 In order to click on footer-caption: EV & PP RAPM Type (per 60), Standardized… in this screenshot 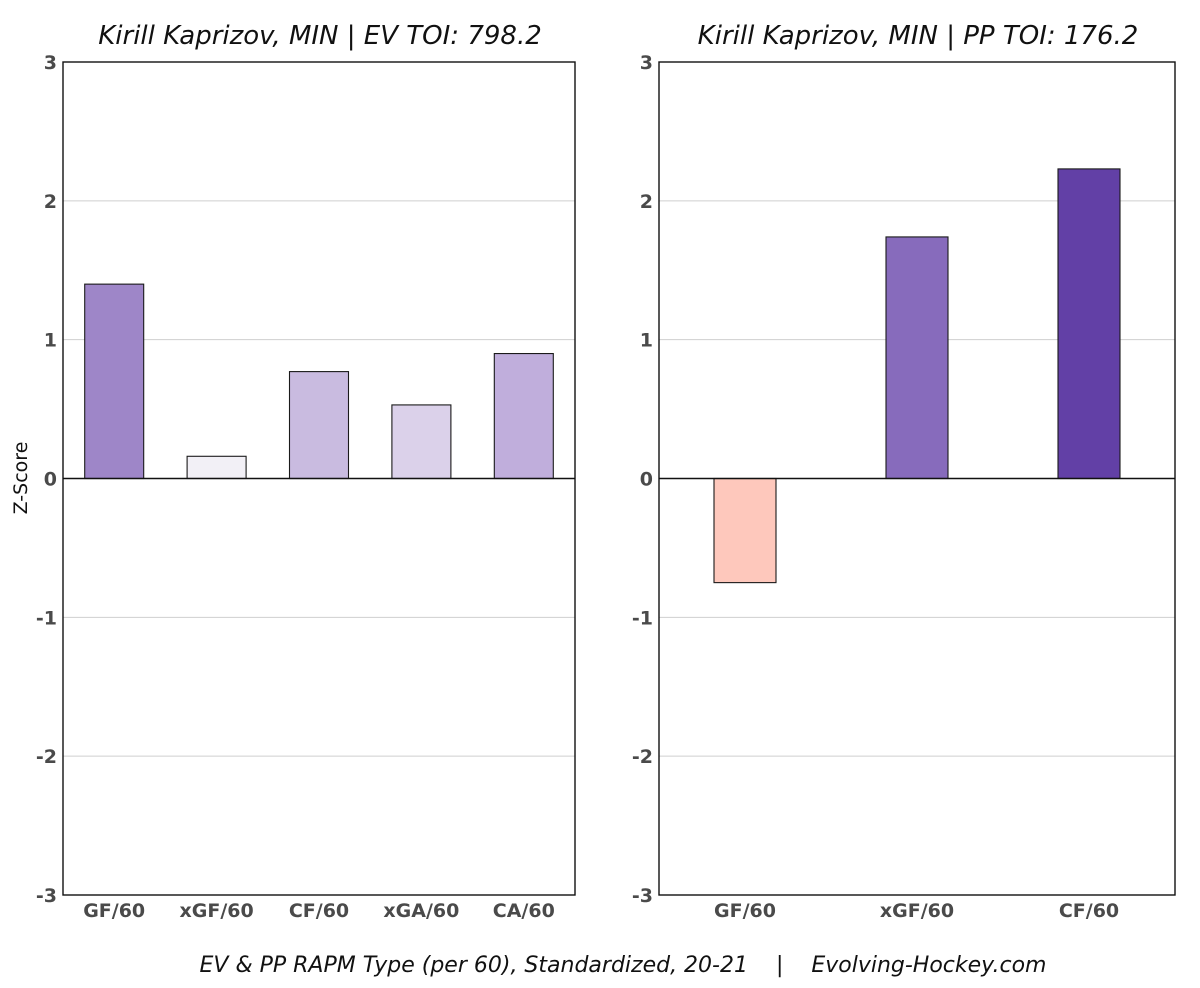, I will do `click(623, 965)`.